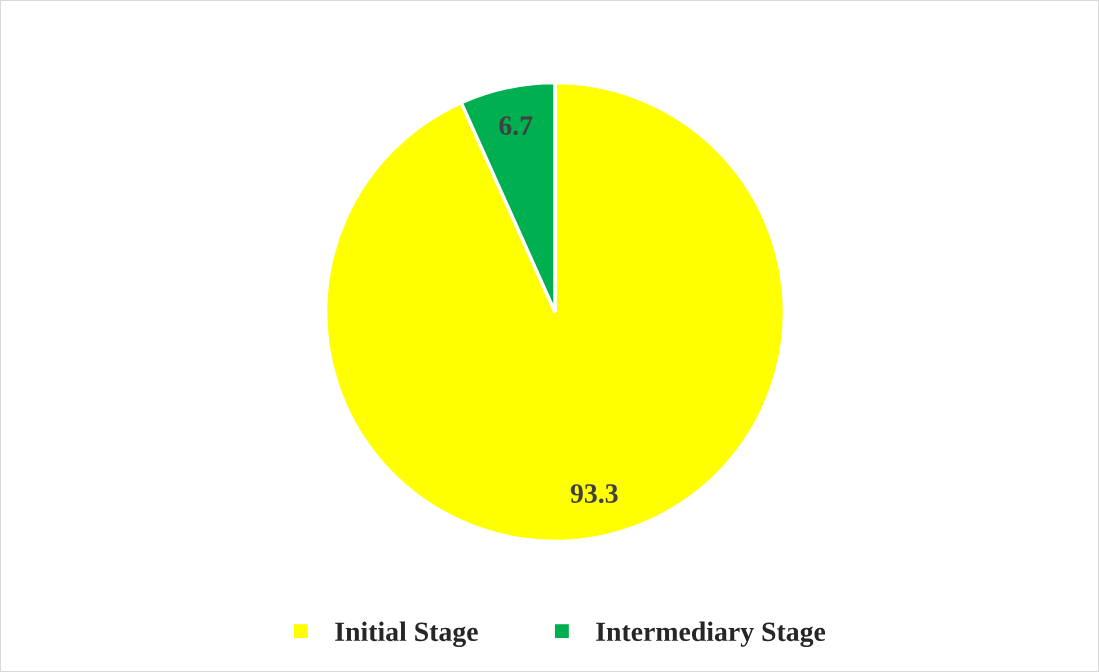 The height and width of the screenshot is (672, 1099). What do you see at coordinates (711, 634) in the screenshot?
I see `legend-label: Intermediary Stage` at bounding box center [711, 634].